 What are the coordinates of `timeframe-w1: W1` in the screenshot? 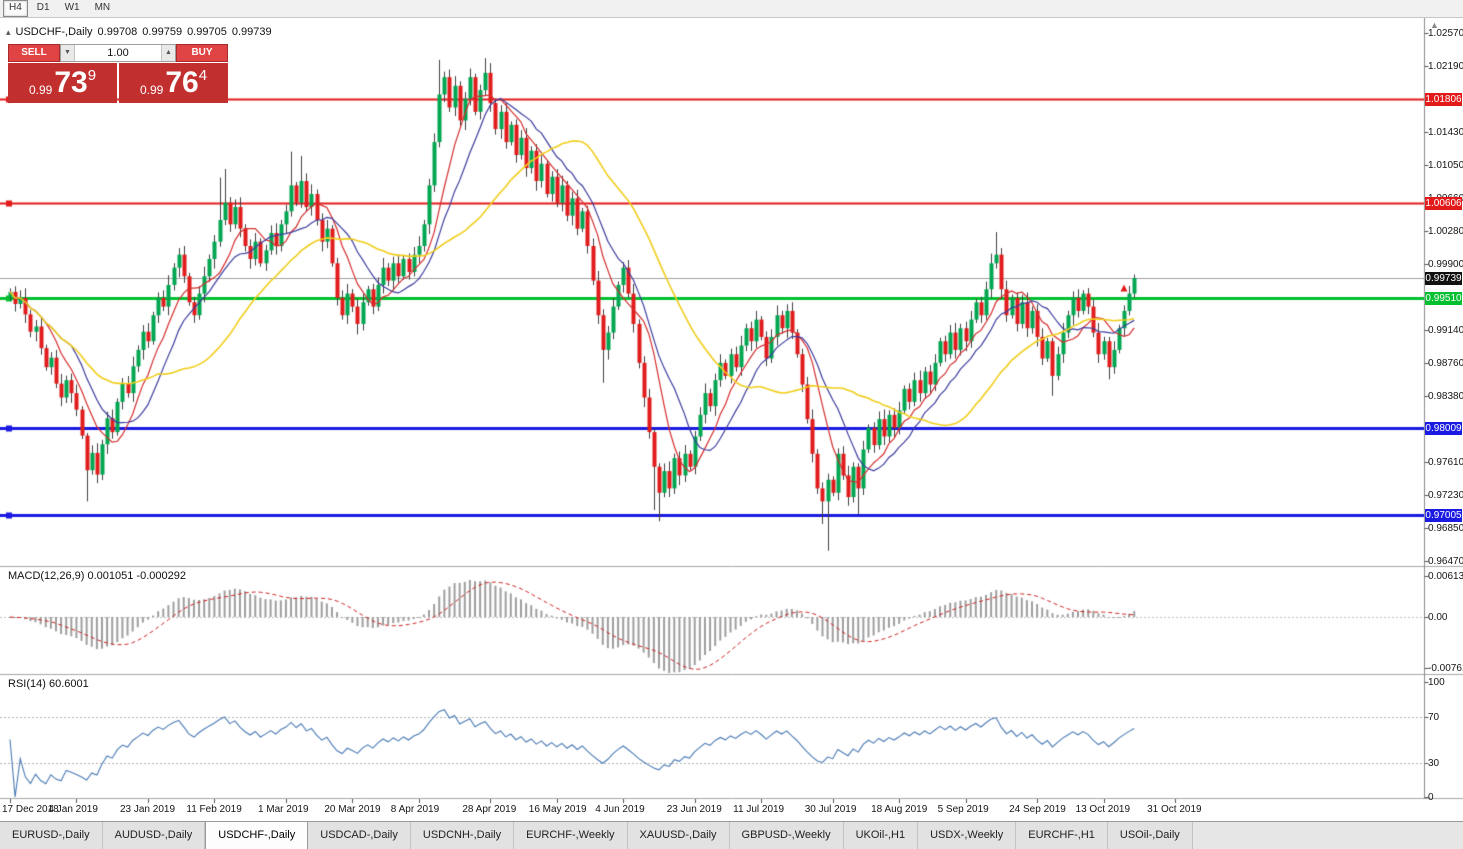 It's located at (72, 7).